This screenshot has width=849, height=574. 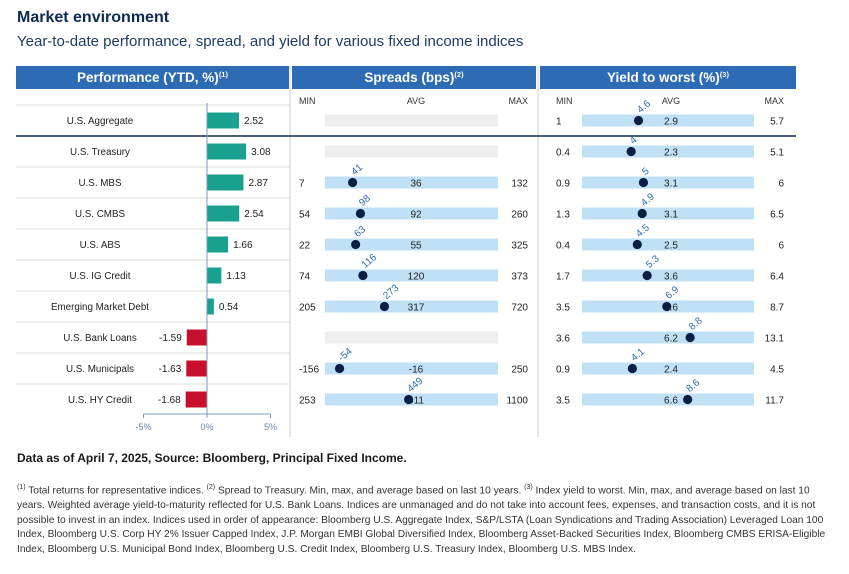 What do you see at coordinates (99, 183) in the screenshot?
I see `category-label: U.S. MBS` at bounding box center [99, 183].